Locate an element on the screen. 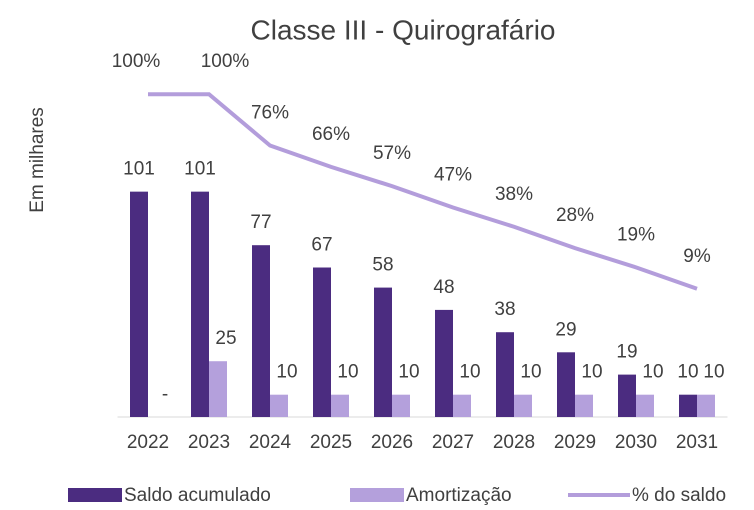  data-label: 19 is located at coordinates (626, 352).